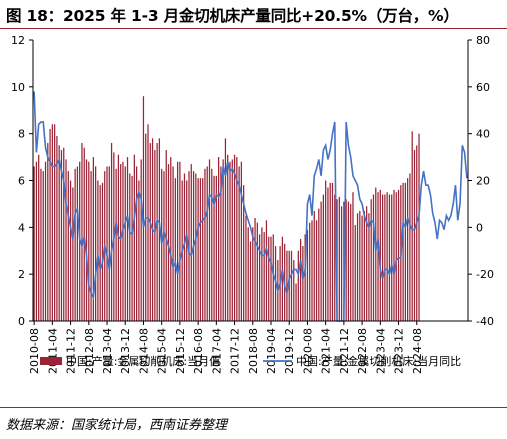 Image resolution: width=507 pixels, height=439 pixels. What do you see at coordinates (89, 351) in the screenshot?
I see `x-tick-label: 2012-08` at bounding box center [89, 351].